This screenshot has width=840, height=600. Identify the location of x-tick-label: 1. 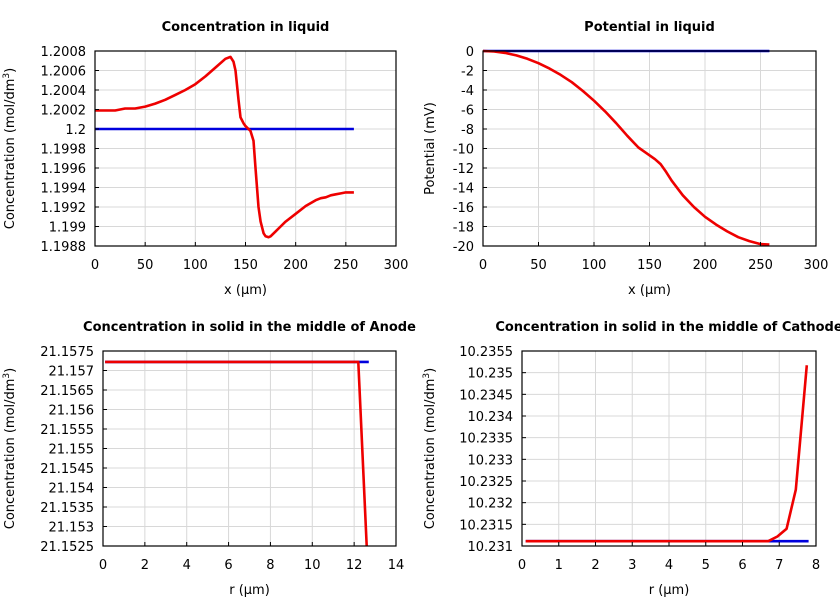
(559, 565).